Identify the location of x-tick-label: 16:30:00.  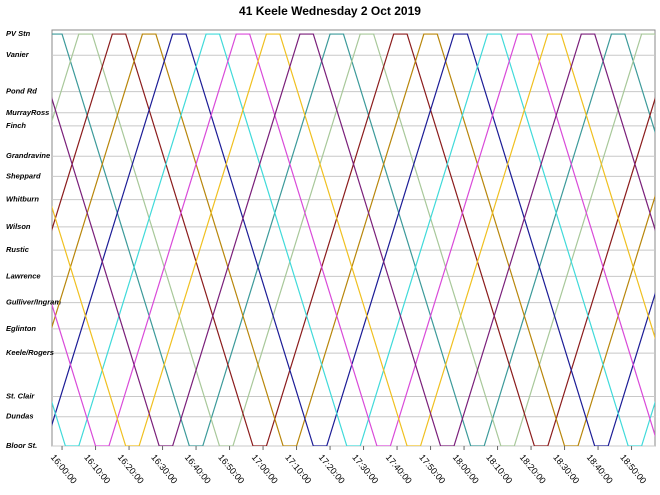
(164, 468).